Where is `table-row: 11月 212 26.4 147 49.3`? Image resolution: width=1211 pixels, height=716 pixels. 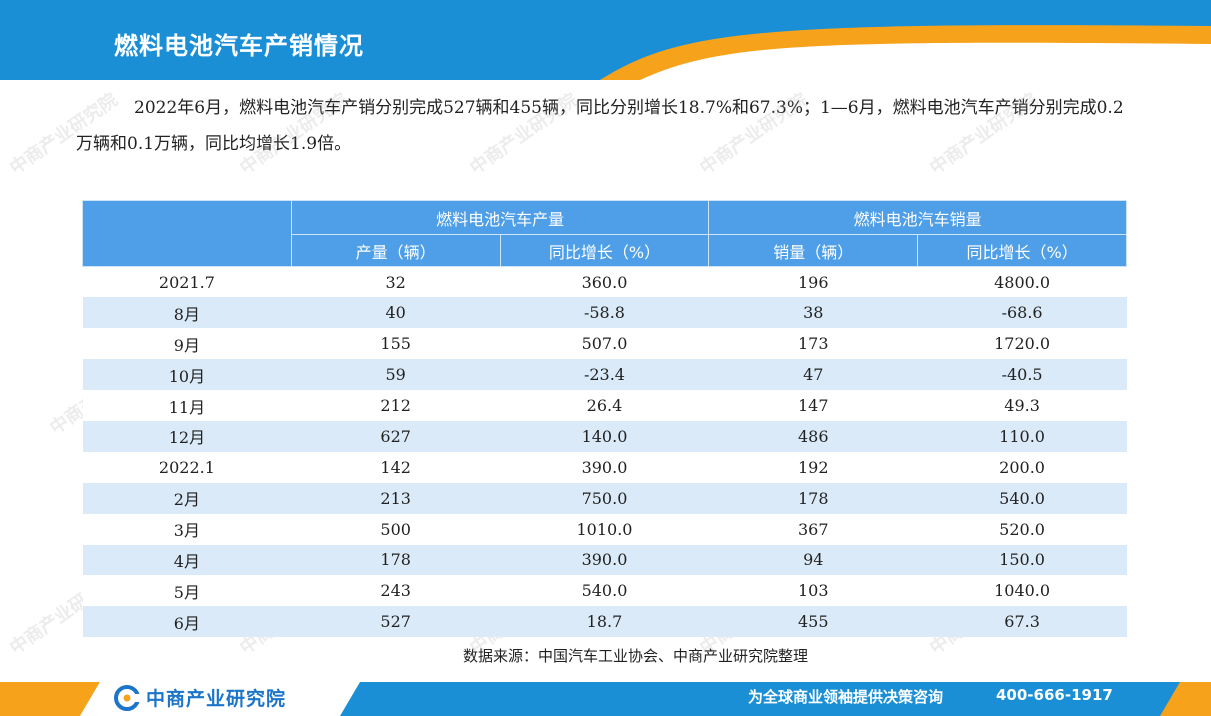
table-row: 11月 212 26.4 147 49.3 is located at coordinates (604, 405).